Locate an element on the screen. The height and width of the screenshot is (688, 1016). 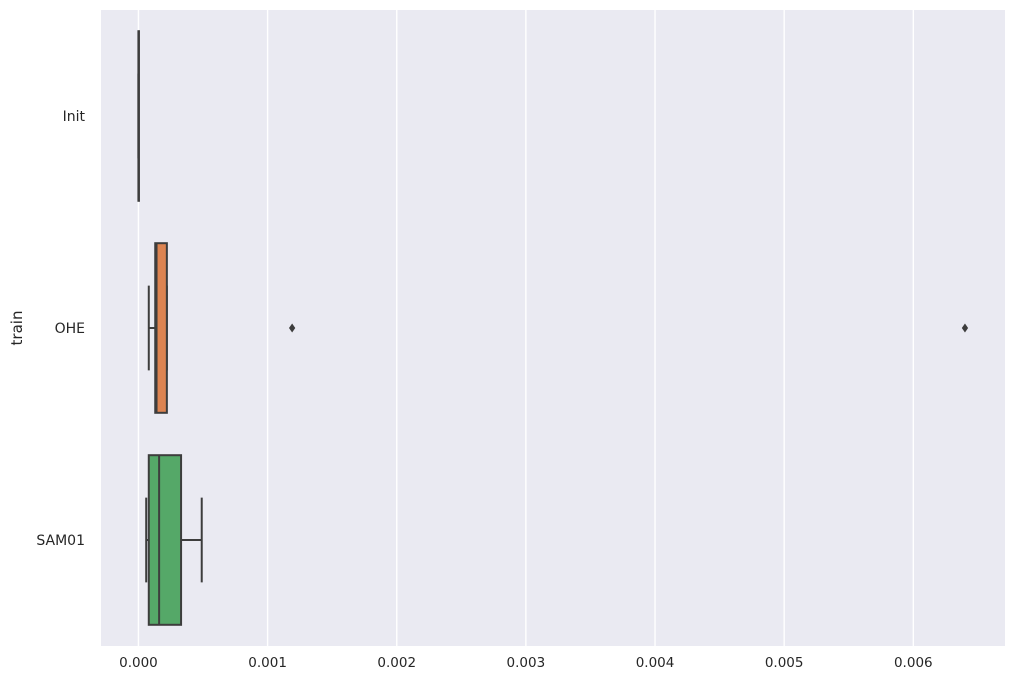
x-tick-label: 0.003 is located at coordinates (526, 663).